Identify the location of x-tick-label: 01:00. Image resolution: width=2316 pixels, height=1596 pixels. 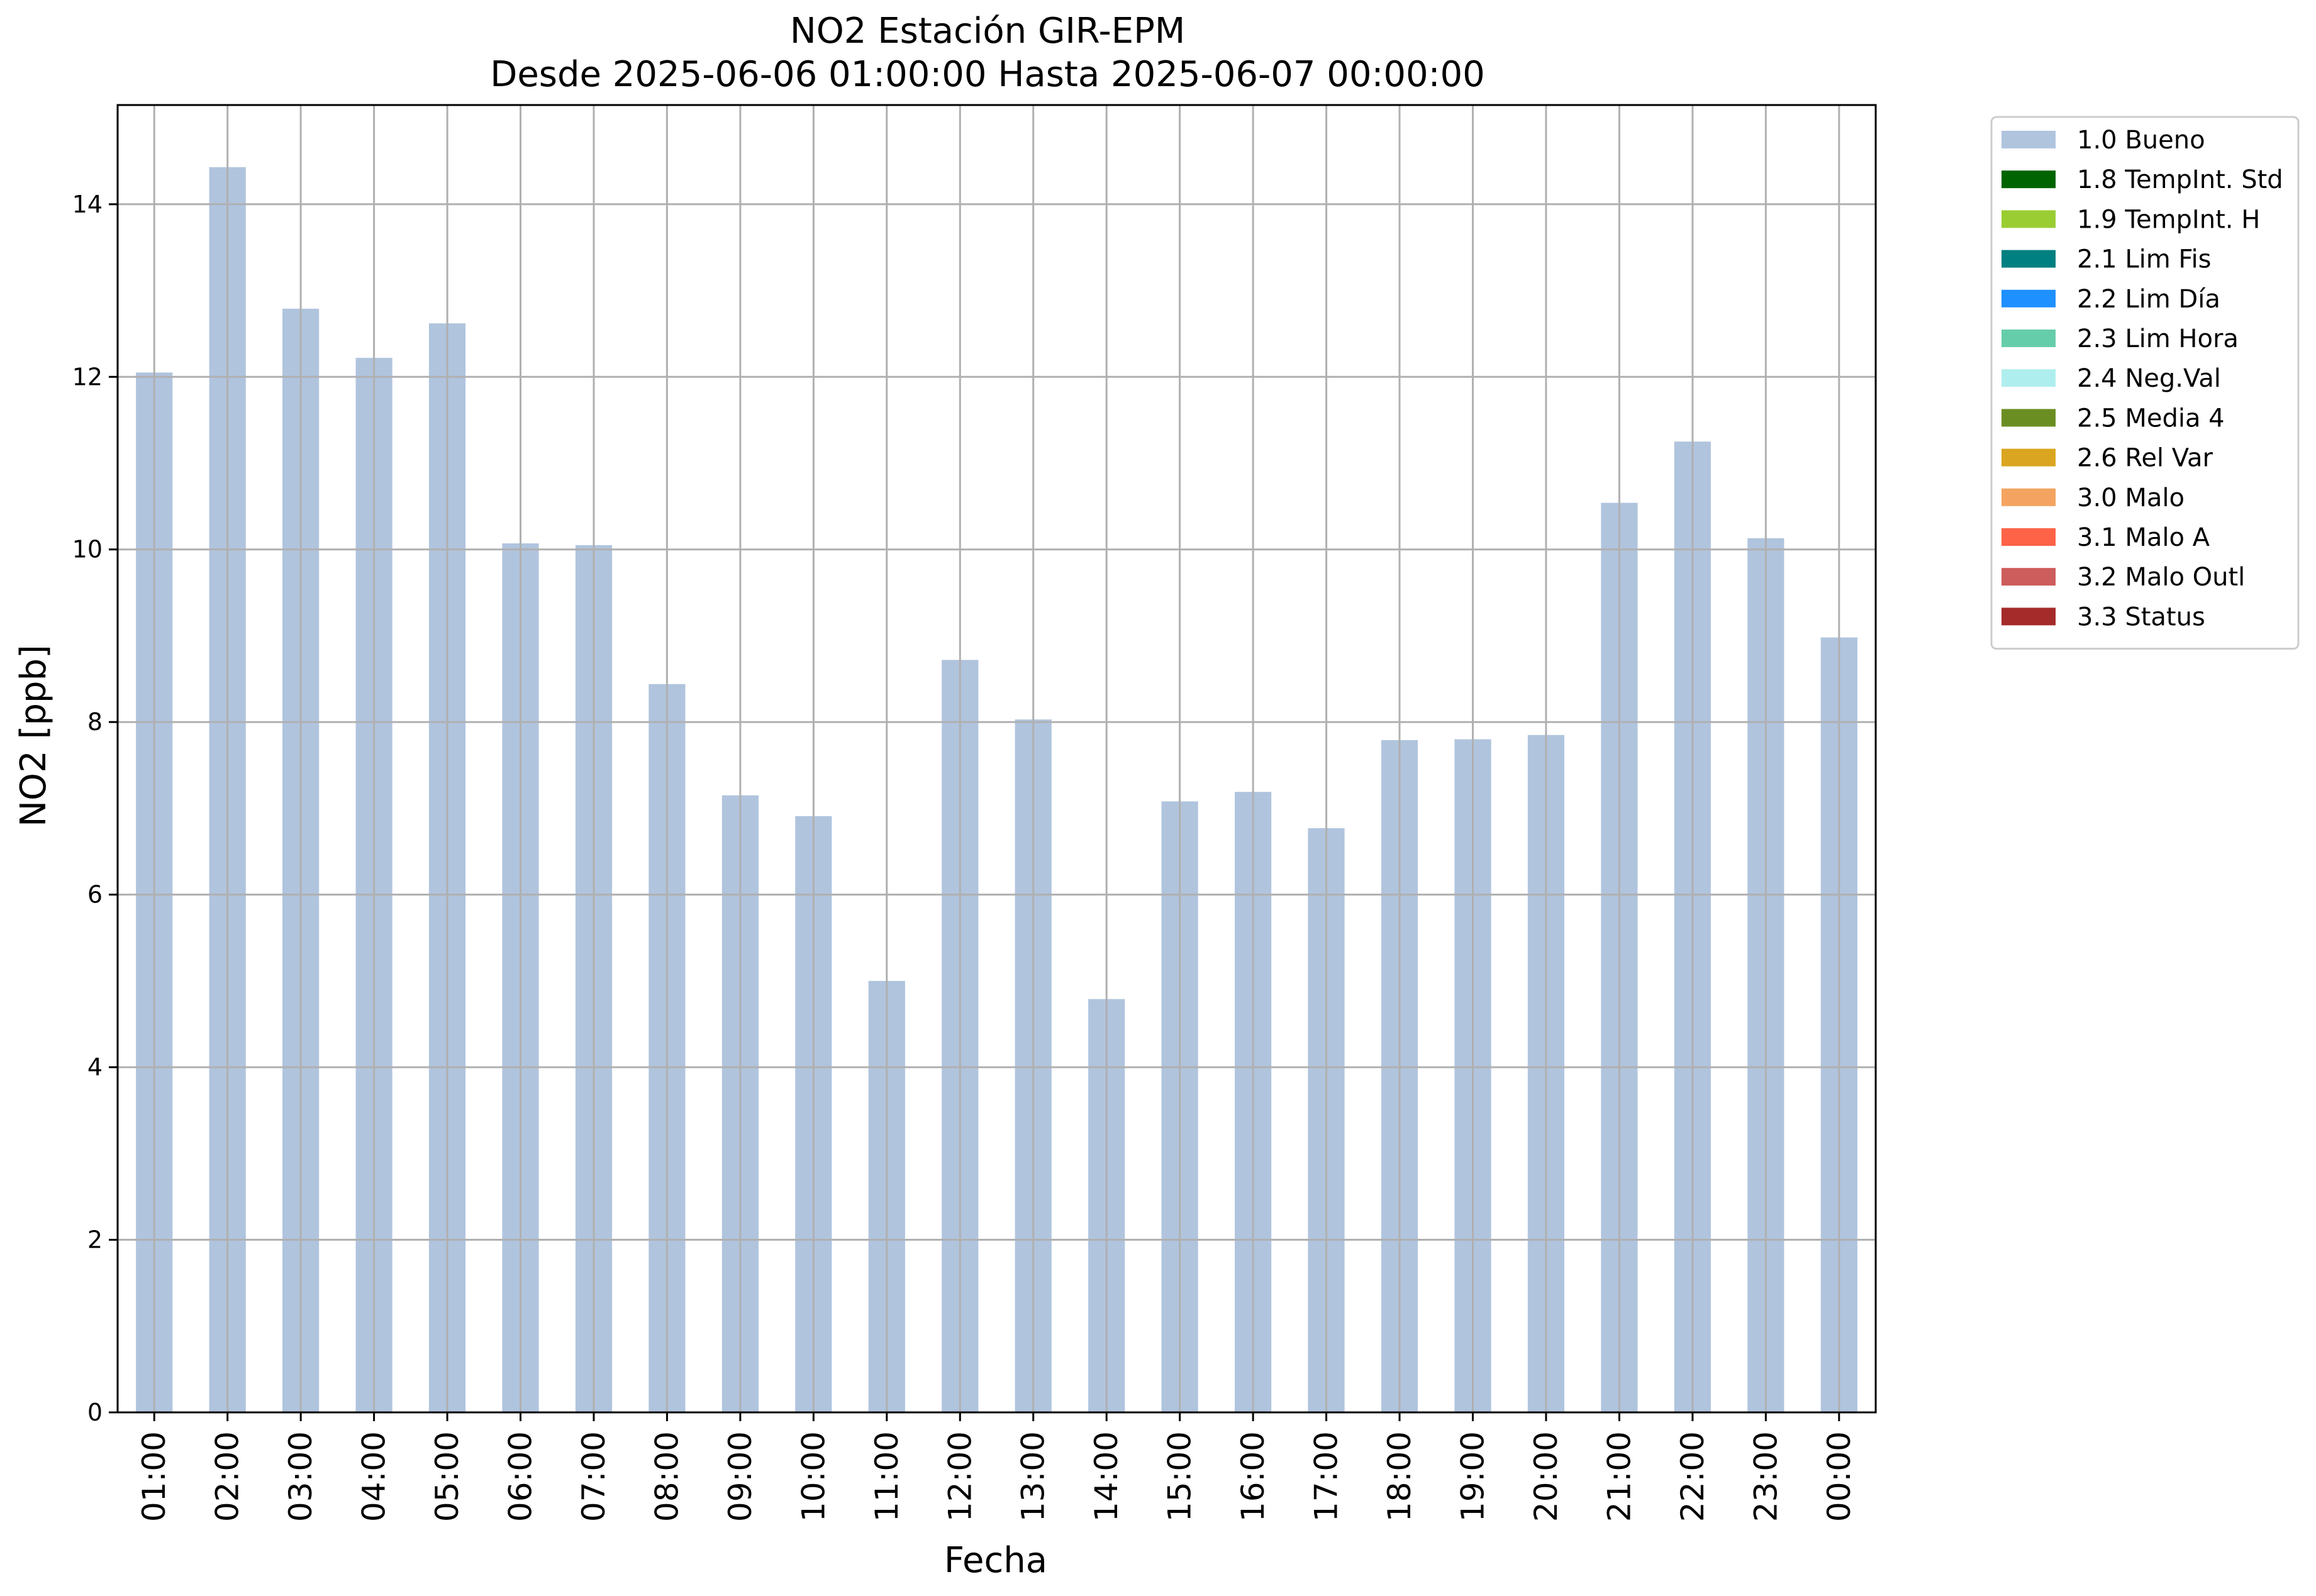
(154, 1476).